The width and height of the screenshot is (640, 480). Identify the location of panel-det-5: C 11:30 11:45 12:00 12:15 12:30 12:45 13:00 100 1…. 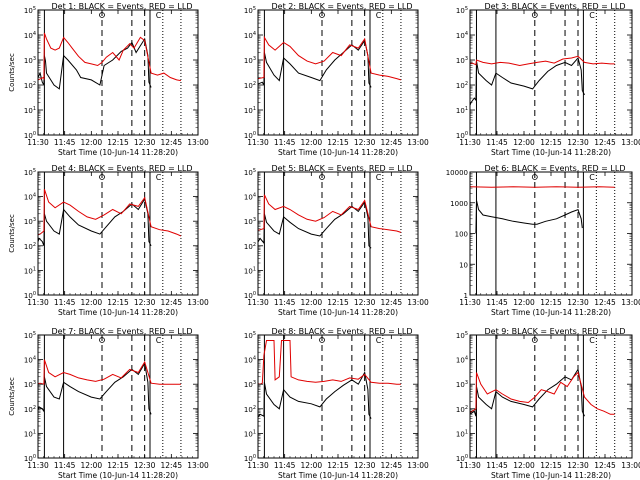
(336, 240).